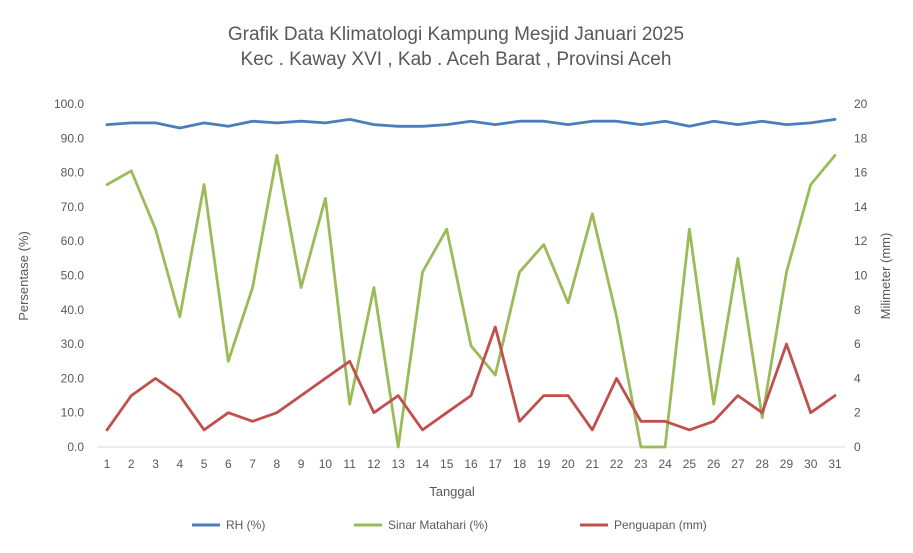 Image resolution: width=913 pixels, height=553 pixels. What do you see at coordinates (349, 464) in the screenshot?
I see `x-tick-label: 11` at bounding box center [349, 464].